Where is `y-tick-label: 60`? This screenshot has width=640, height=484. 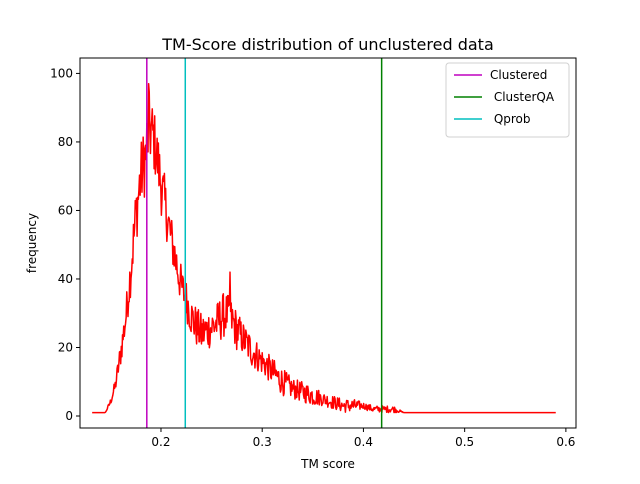
y-tick-label: 60 is located at coordinates (65, 210).